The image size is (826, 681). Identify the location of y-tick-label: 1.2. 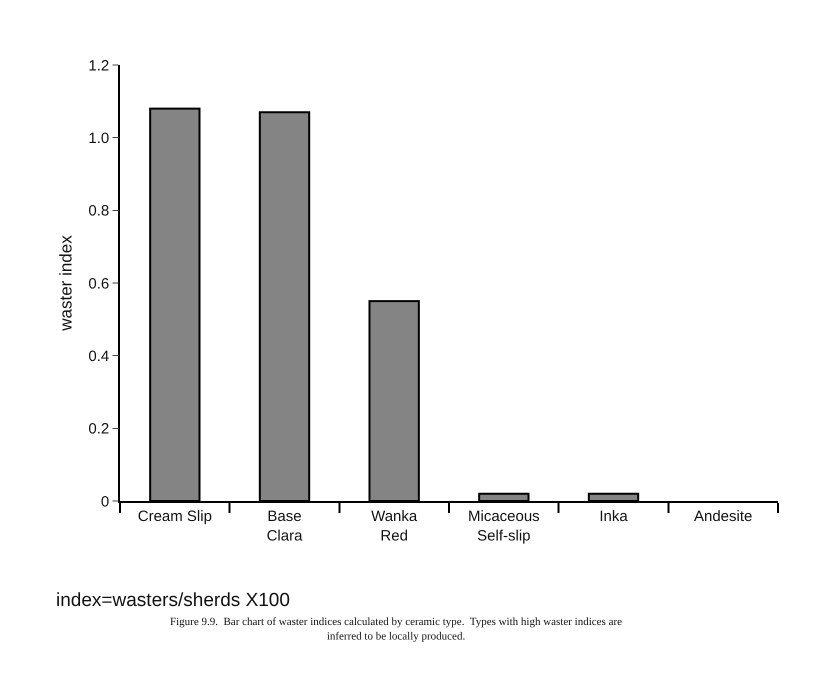
(99, 65).